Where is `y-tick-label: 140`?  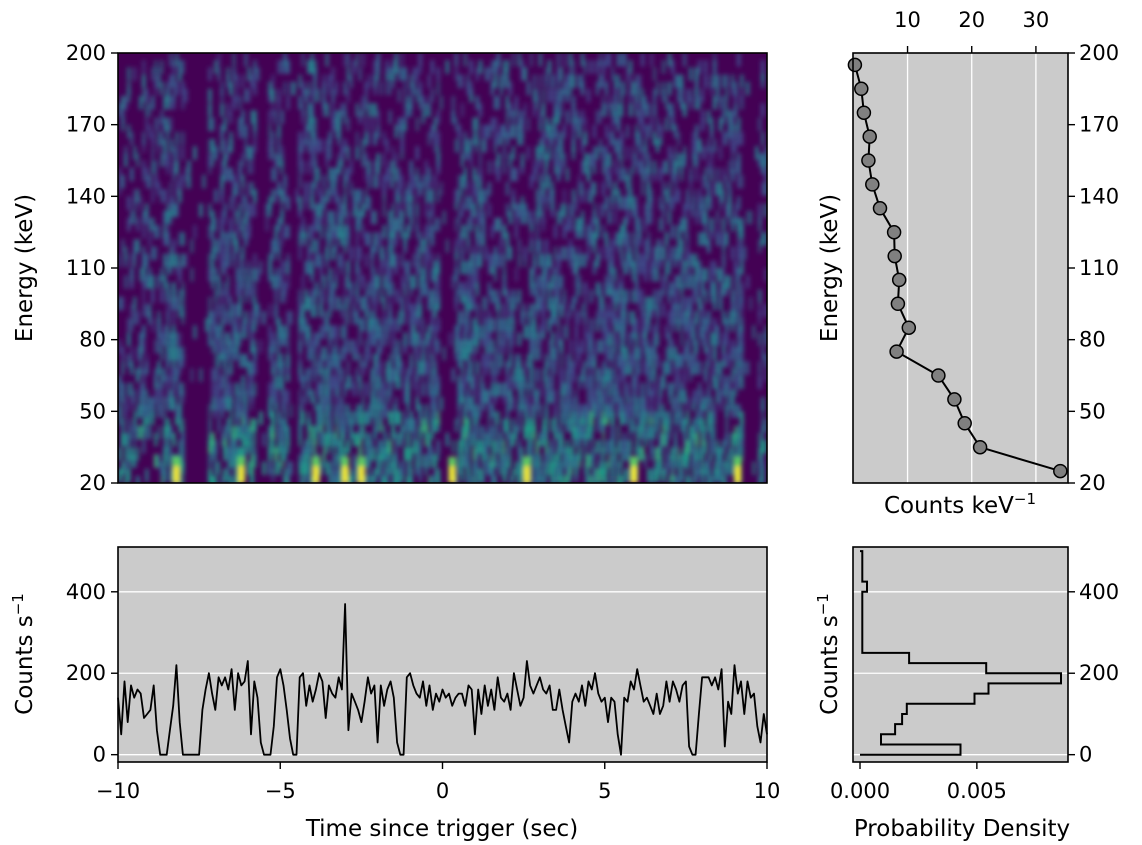 y-tick-label: 140 is located at coordinates (86, 196).